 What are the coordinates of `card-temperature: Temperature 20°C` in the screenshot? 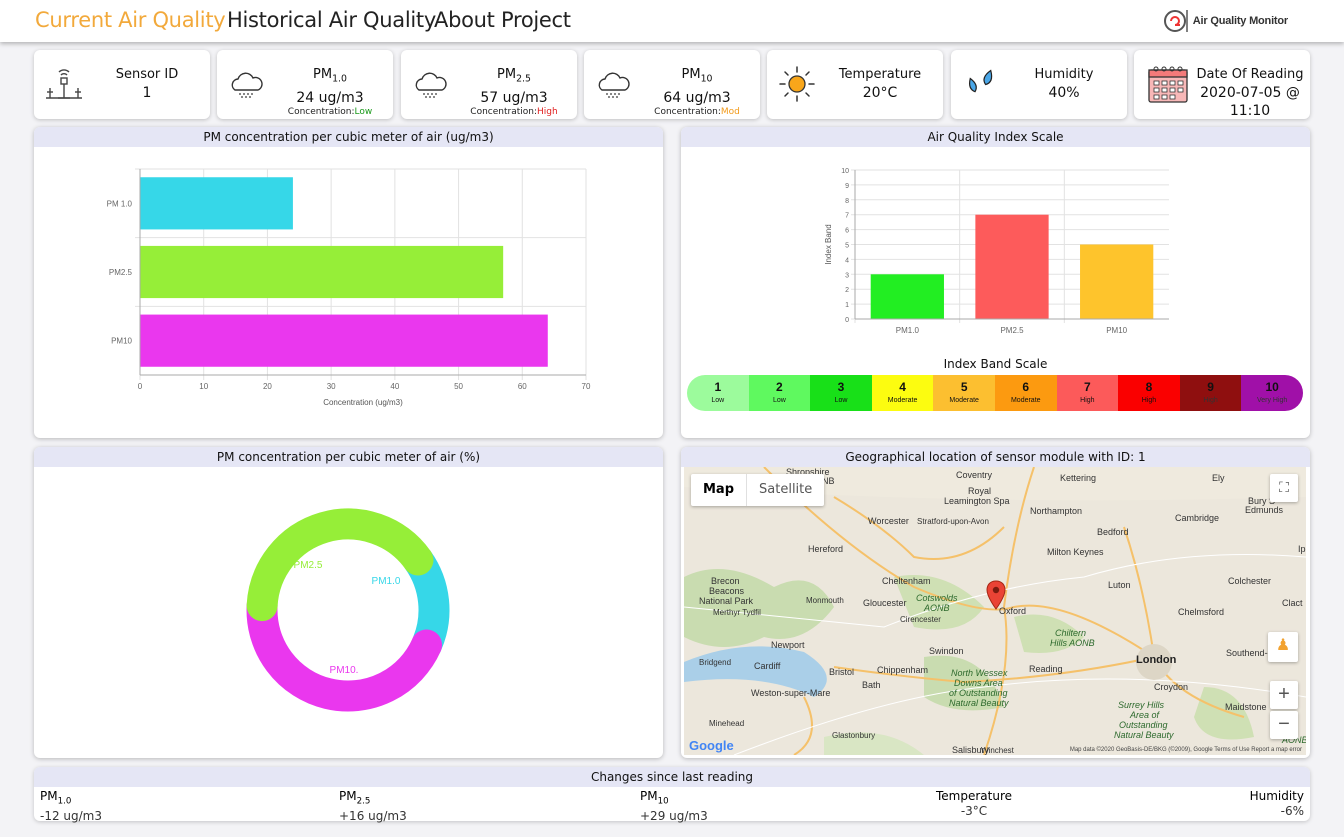 It's located at (855, 84).